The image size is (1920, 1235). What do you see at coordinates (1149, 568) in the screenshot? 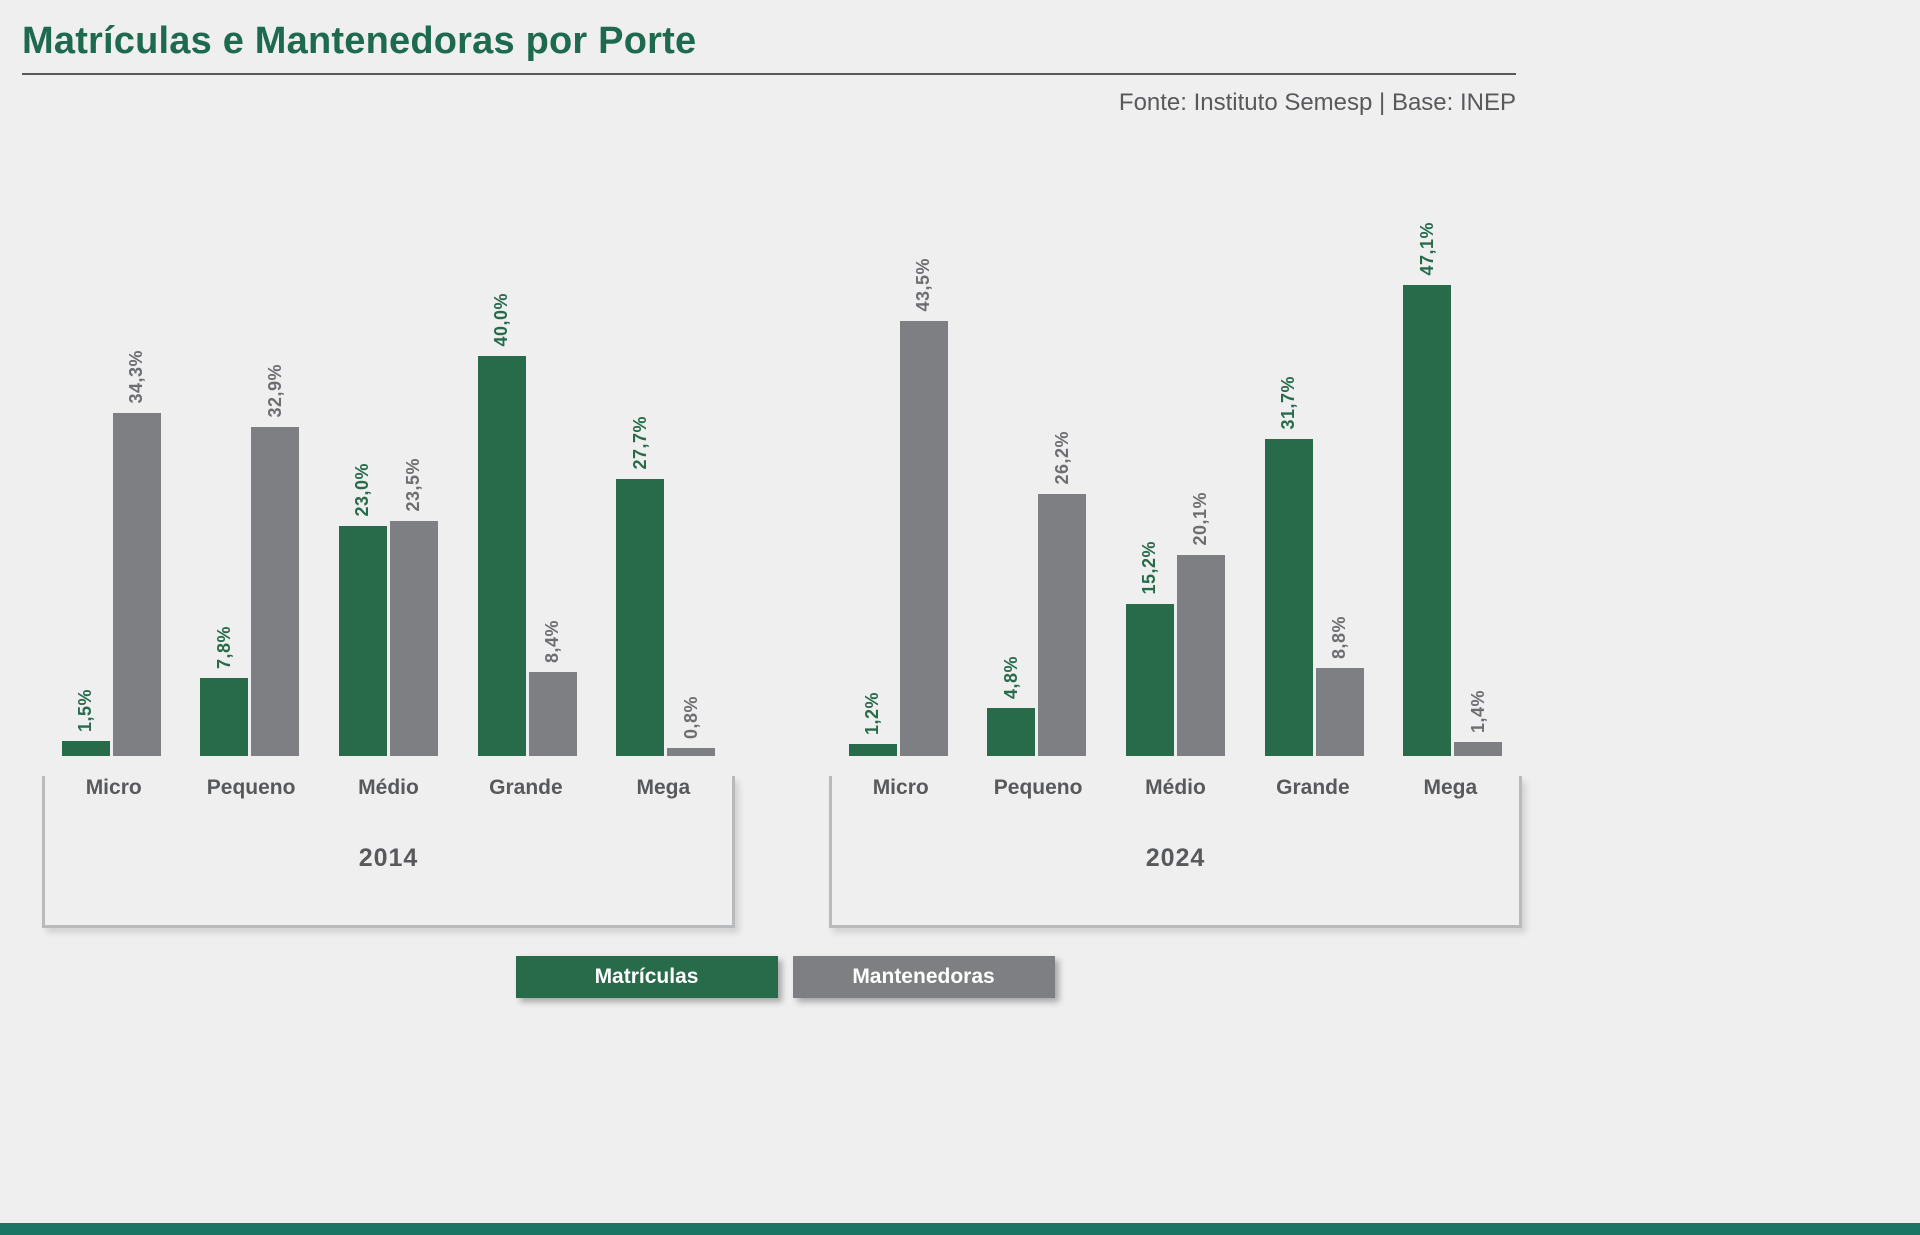
I see `value-label-matriculas: 15,2%` at bounding box center [1149, 568].